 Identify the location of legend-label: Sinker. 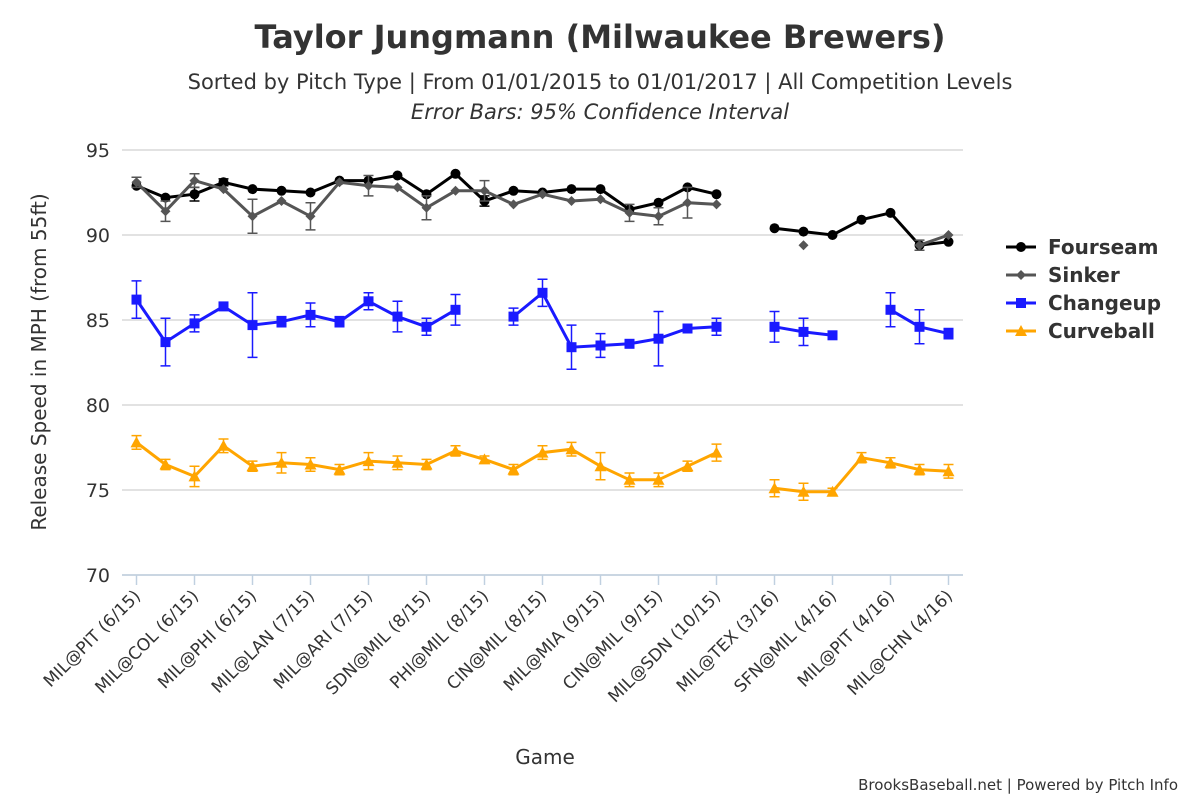
(1084, 275).